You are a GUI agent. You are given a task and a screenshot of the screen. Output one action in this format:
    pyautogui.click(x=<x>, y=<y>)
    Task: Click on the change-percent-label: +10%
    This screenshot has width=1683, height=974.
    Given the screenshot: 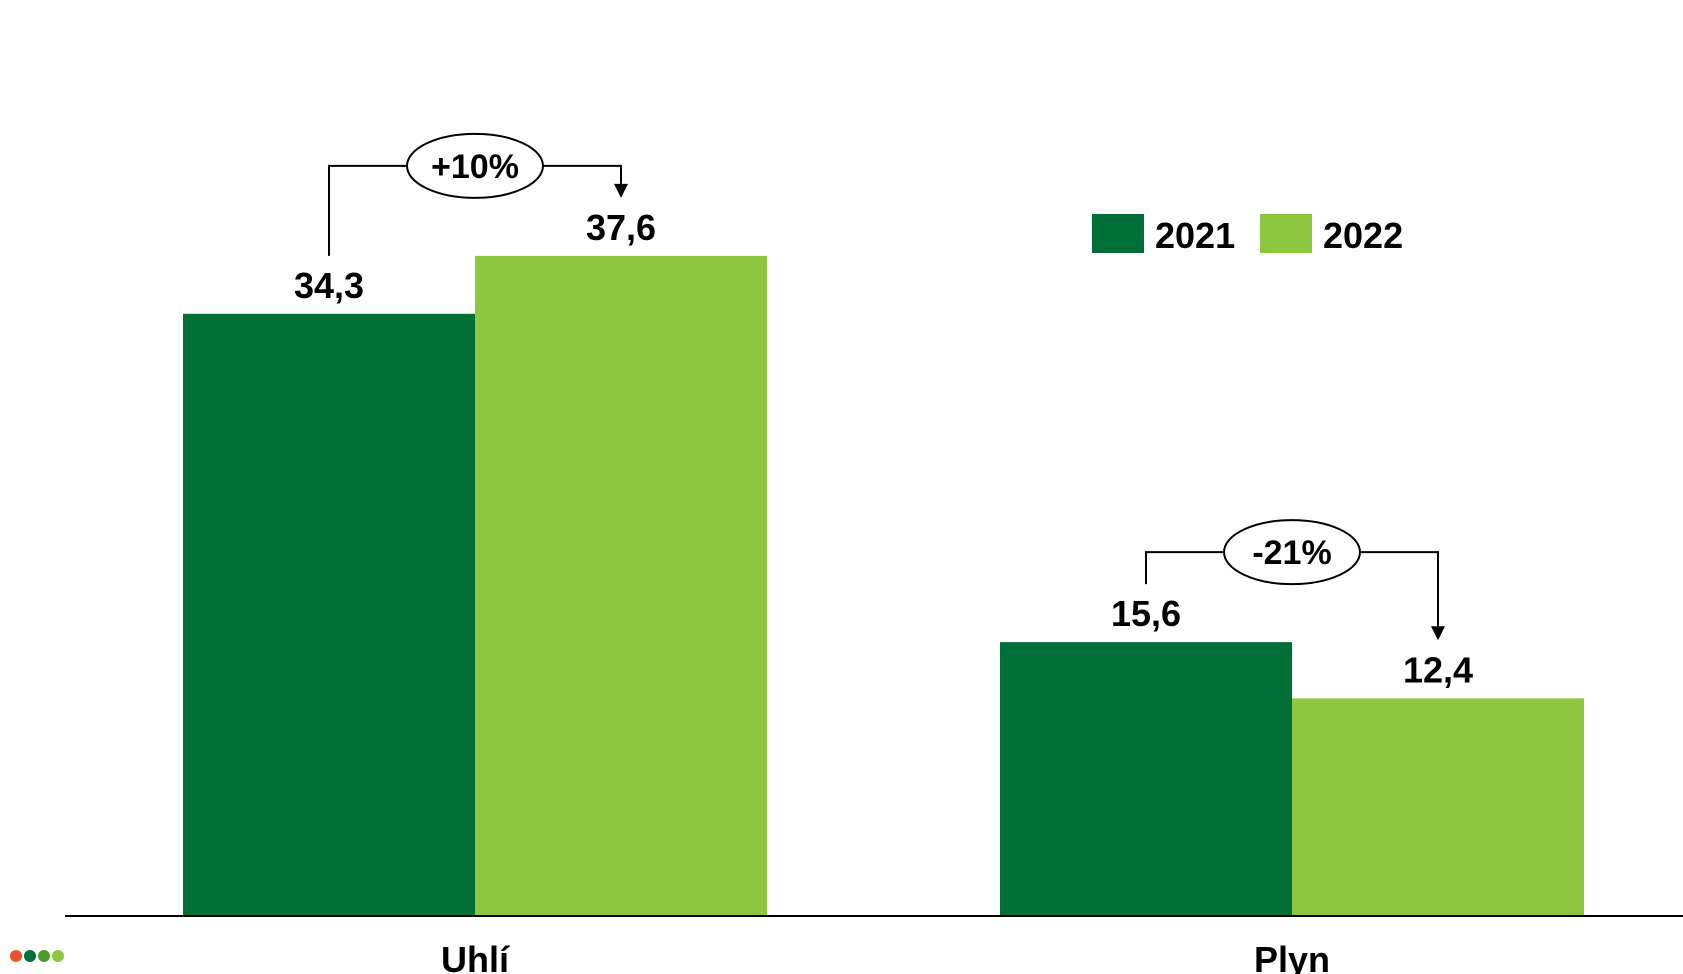 What is the action you would take?
    pyautogui.click(x=475, y=167)
    